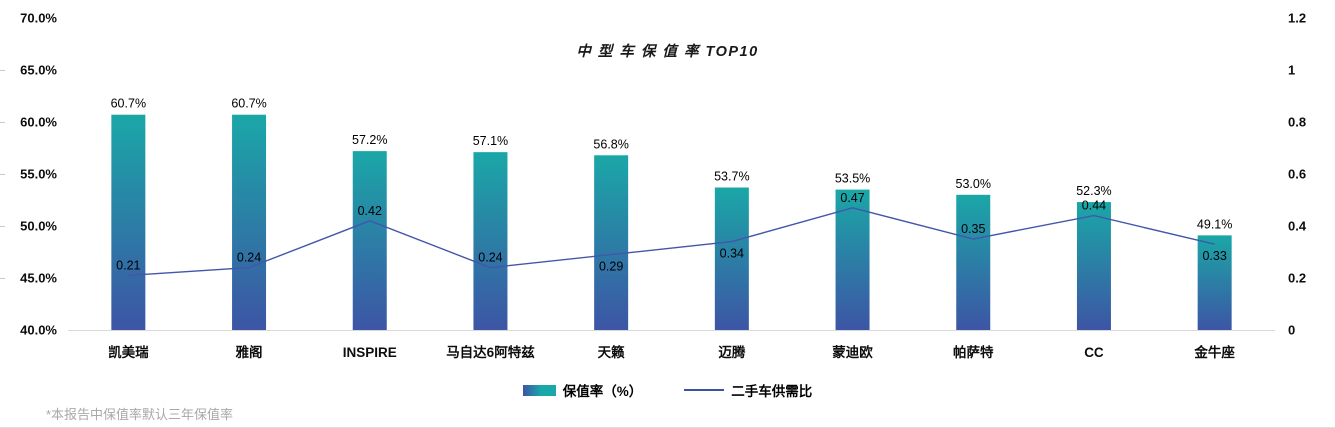 The height and width of the screenshot is (428, 1335). I want to click on y-left-tick-label: 70.0%, so click(38, 18).